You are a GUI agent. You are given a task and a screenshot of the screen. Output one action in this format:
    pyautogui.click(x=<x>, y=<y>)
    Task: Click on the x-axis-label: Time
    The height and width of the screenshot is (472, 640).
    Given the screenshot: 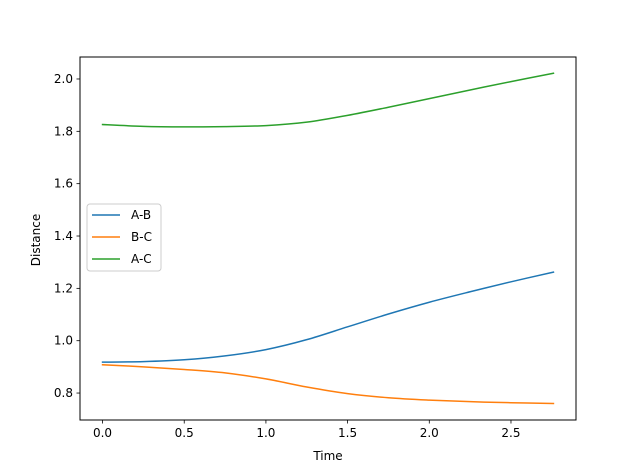 What is the action you would take?
    pyautogui.click(x=327, y=456)
    